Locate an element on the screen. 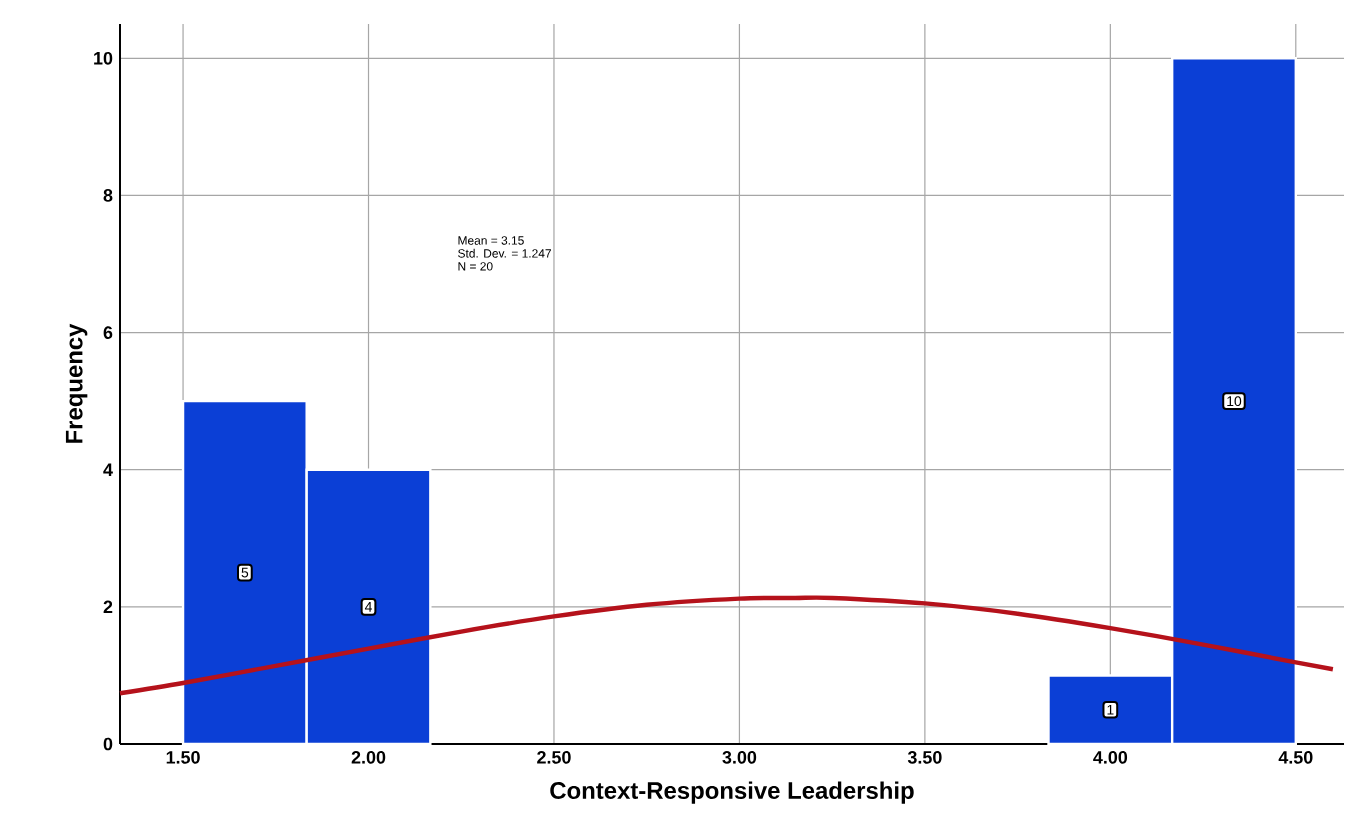 The image size is (1350, 834). y-axis-title: Frequency is located at coordinates (76, 383).